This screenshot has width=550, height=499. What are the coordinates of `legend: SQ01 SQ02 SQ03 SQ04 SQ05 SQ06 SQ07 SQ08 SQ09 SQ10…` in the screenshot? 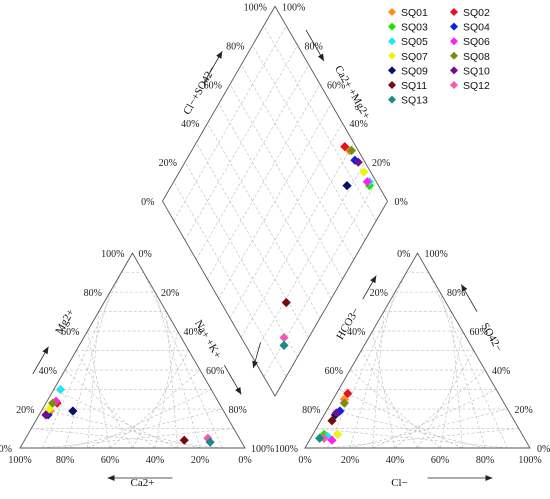 It's located at (439, 57).